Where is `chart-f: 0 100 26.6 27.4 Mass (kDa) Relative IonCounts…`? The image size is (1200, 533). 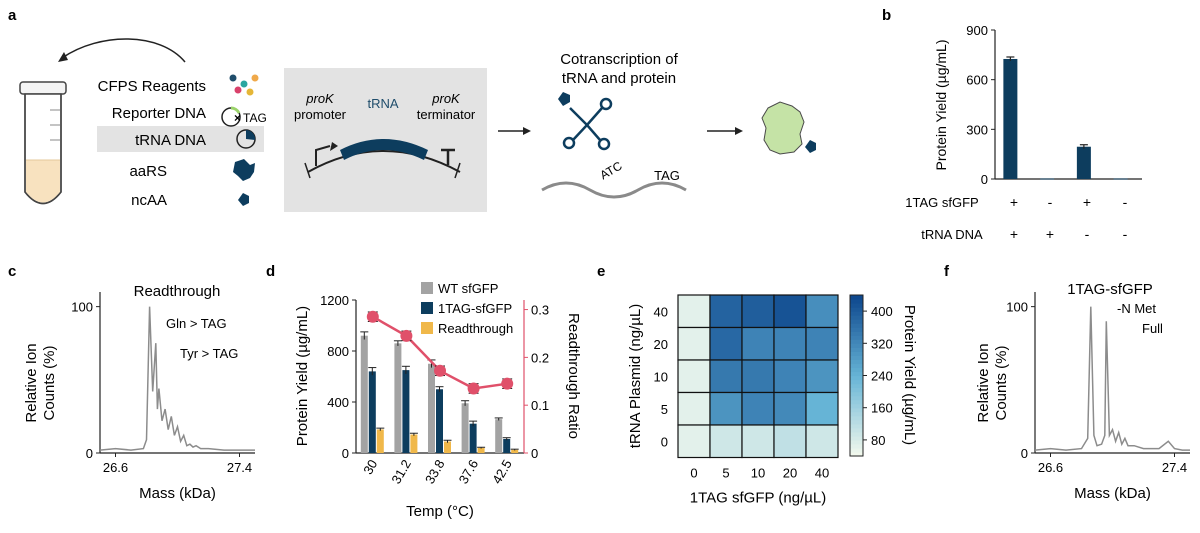 chart-f: 0 100 26.6 27.4 Mass (kDa) Relative IonCounts… is located at coordinates (1082, 397).